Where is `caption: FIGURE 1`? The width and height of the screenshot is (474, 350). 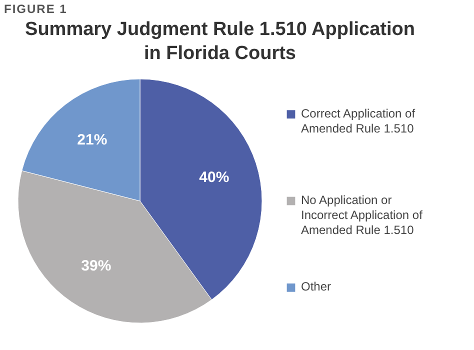
caption: FIGURE 1 is located at coordinates (36, 9).